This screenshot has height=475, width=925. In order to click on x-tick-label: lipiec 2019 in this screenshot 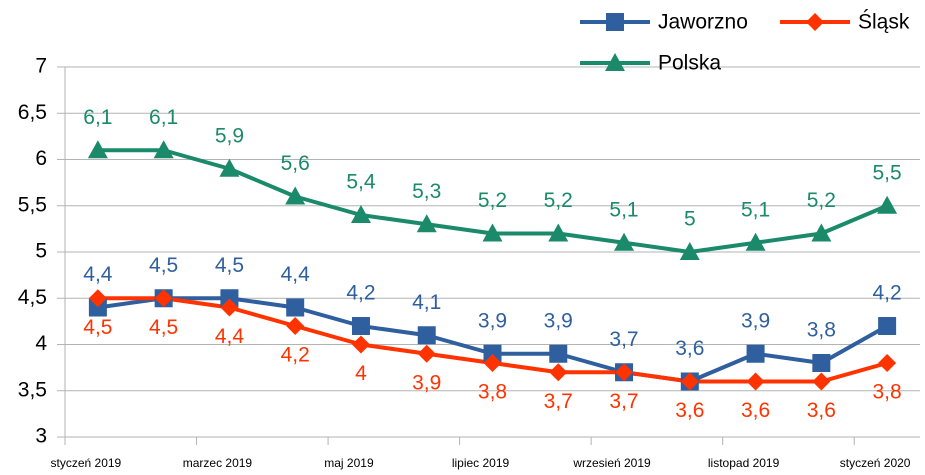, I will do `click(481, 463)`.